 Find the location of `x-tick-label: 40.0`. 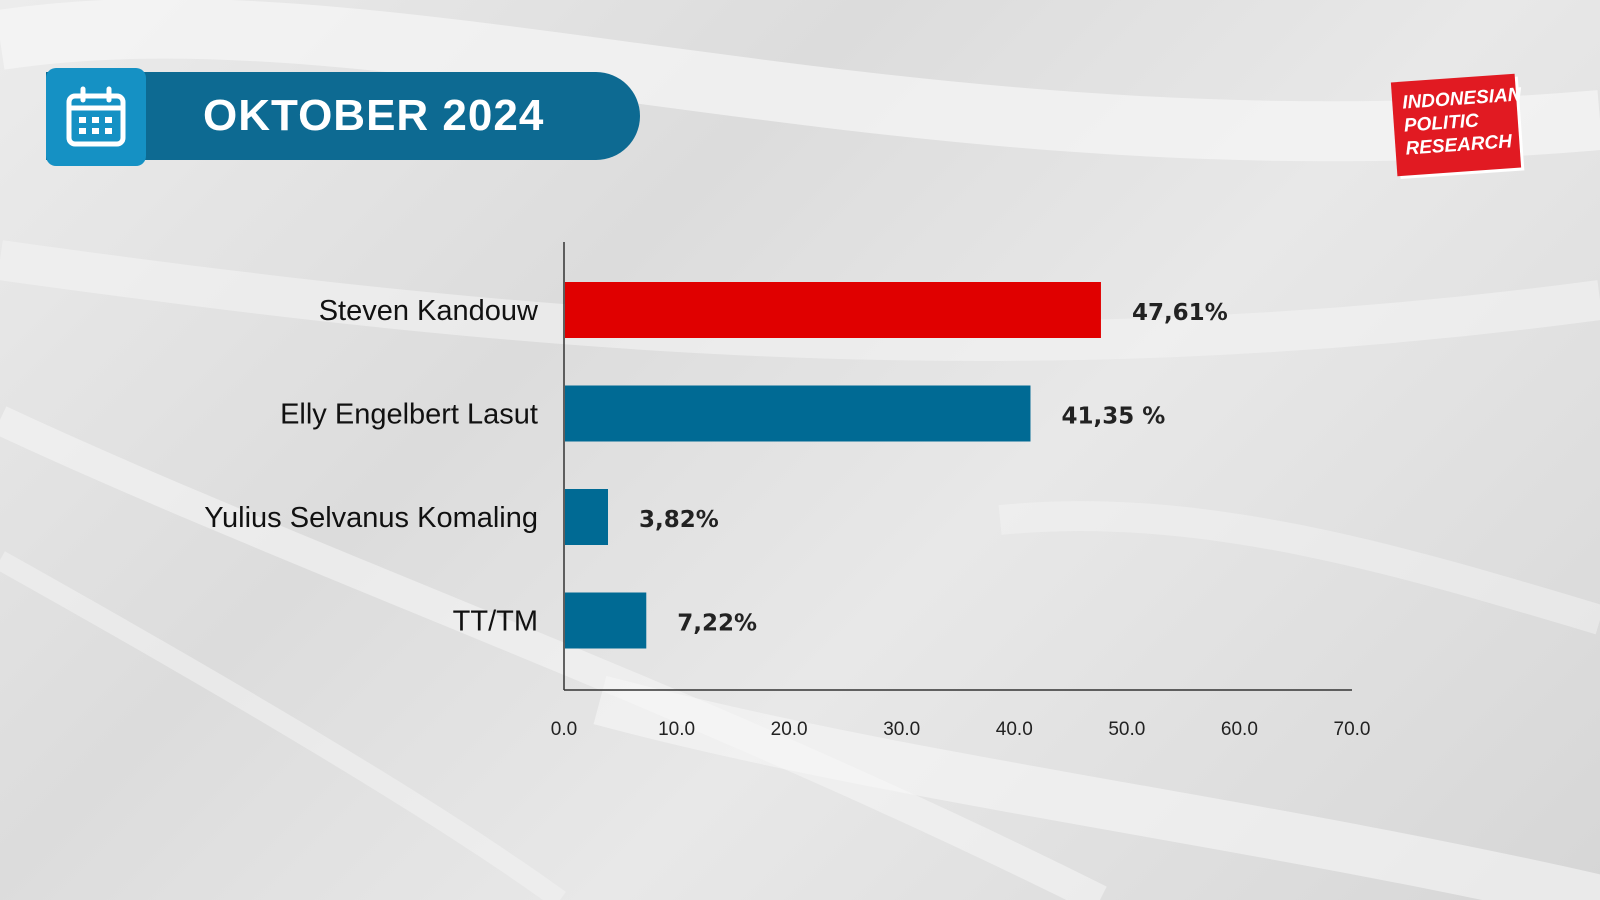

x-tick-label: 40.0 is located at coordinates (1014, 729).